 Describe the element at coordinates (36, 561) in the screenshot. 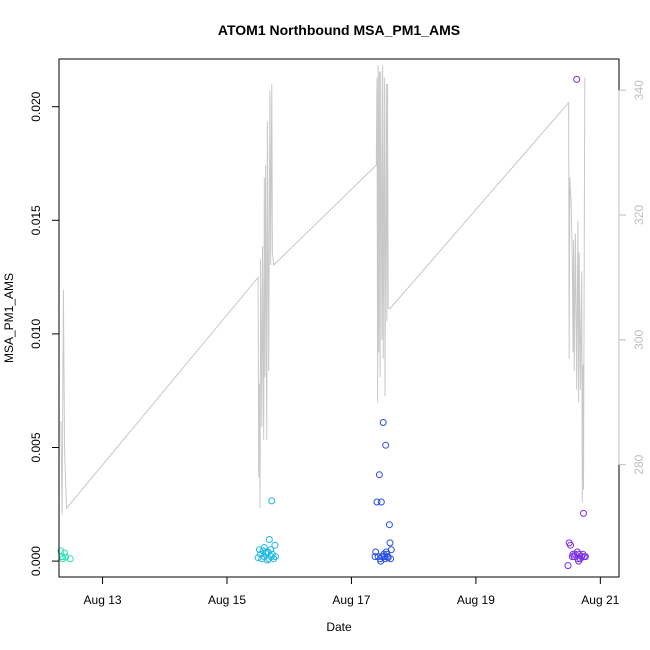

I see `y-tick-label: 0.000` at that location.